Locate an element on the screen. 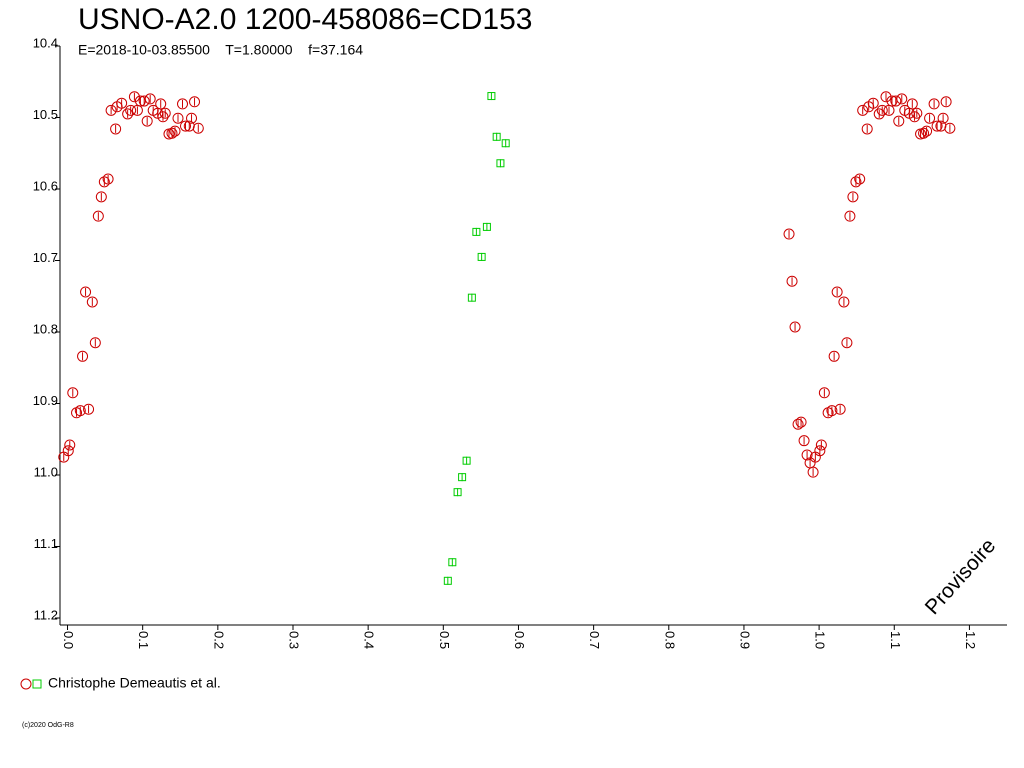 Image resolution: width=1024 pixels, height=768 pixels. chart-title: USNO-A2.0 1200-458086=CD153 is located at coordinates (305, 19).